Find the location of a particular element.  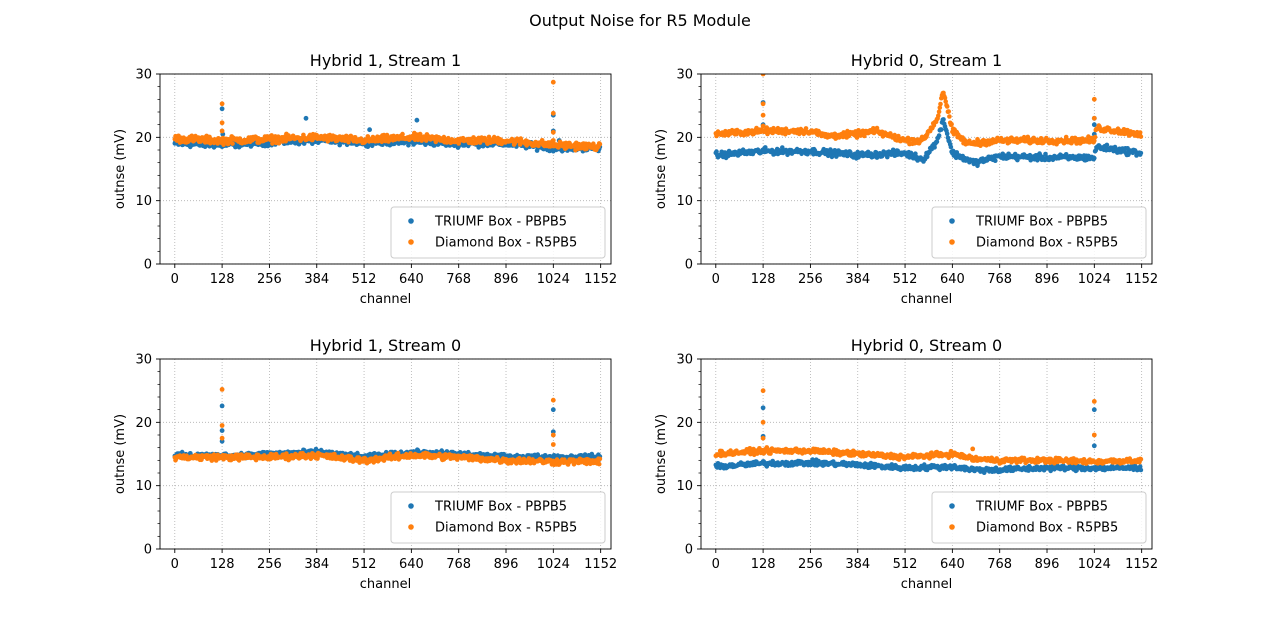

subplot-title: Hybrid 0, Stream 0 is located at coordinates (926, 345).